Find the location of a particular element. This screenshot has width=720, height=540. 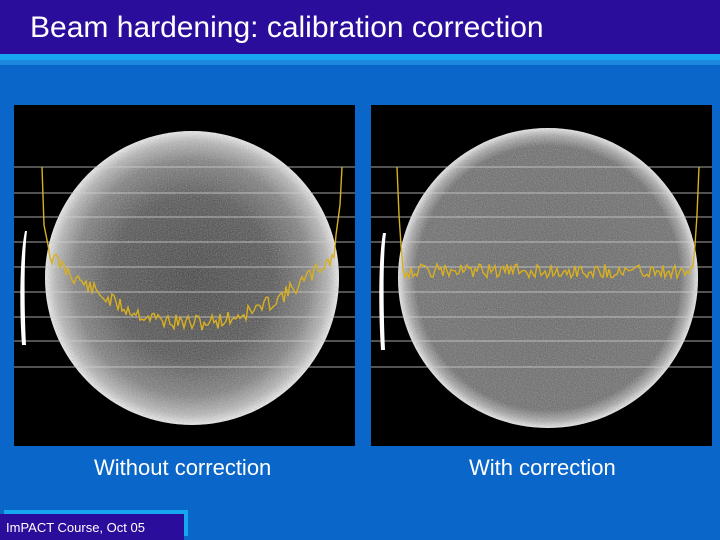

accent-stripe-lower is located at coordinates (360, 62).